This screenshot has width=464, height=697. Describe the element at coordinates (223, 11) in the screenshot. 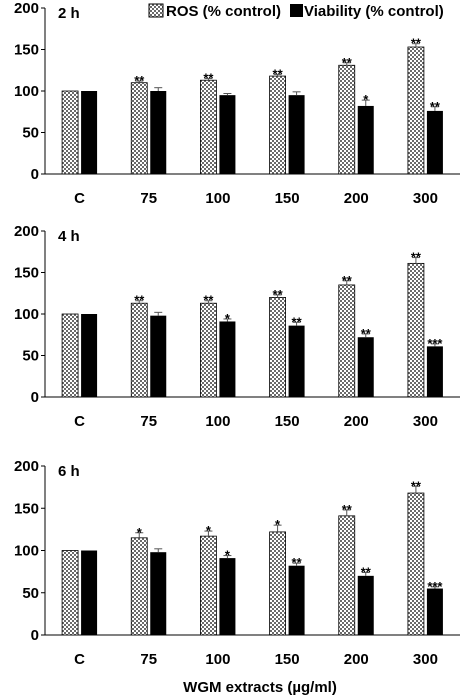

I see `legend-label-ros: ROS (% control)` at that location.